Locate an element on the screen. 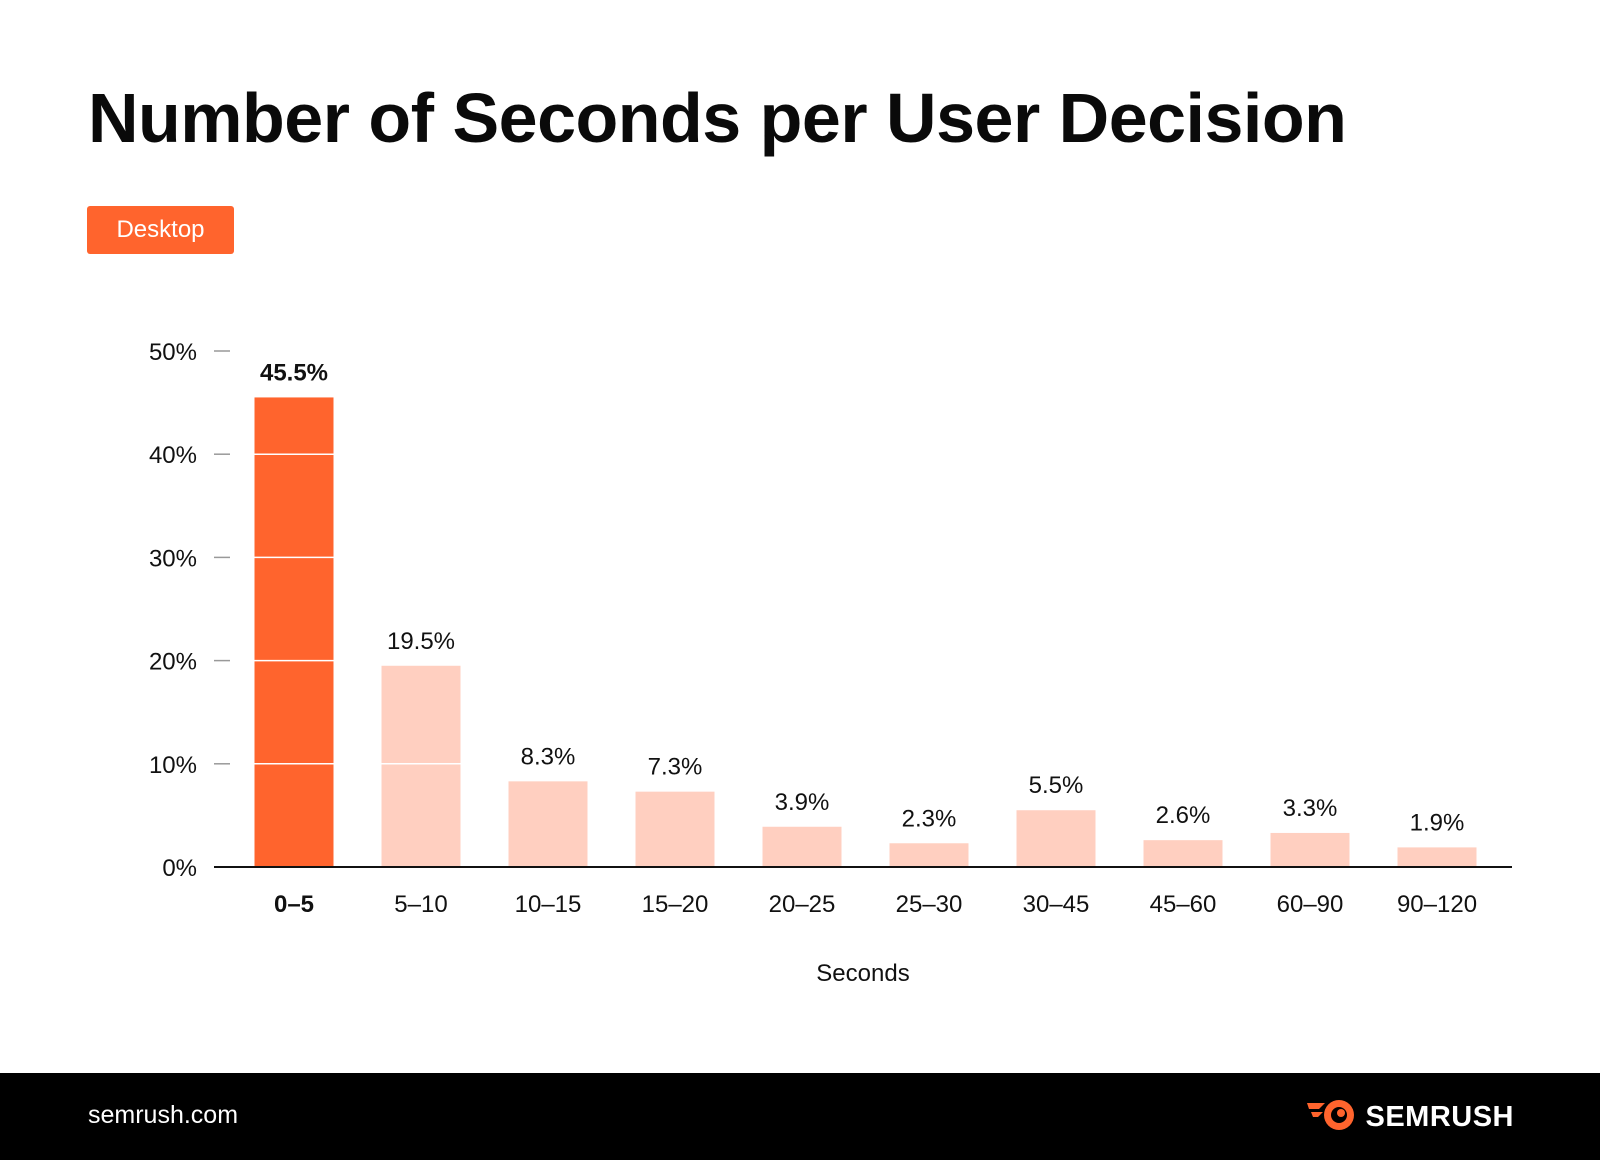 This screenshot has height=1160, width=1600. y-tick-label: 30% is located at coordinates (173, 558).